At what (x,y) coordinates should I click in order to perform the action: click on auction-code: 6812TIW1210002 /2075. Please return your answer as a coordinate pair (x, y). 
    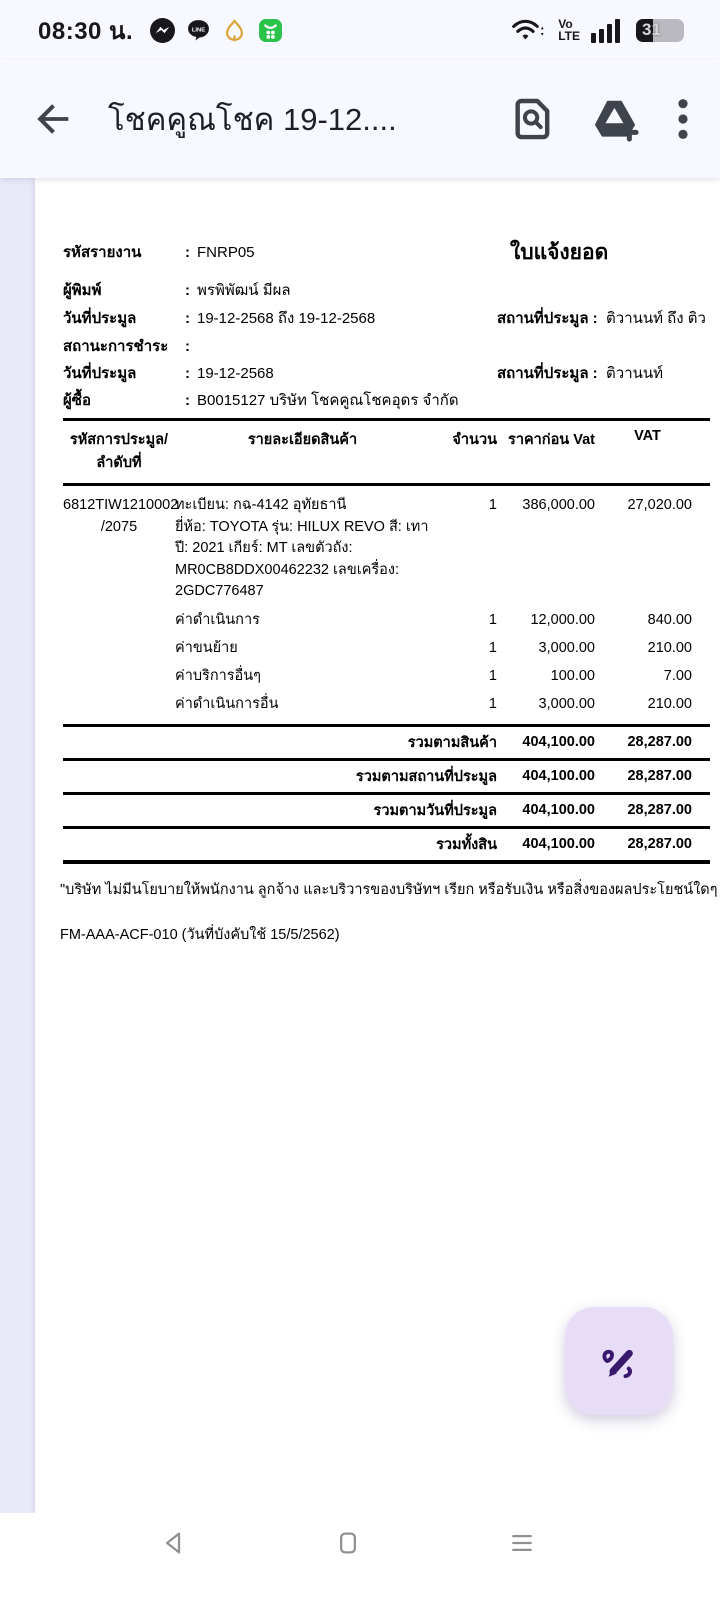
    Looking at the image, I should click on (121, 516).